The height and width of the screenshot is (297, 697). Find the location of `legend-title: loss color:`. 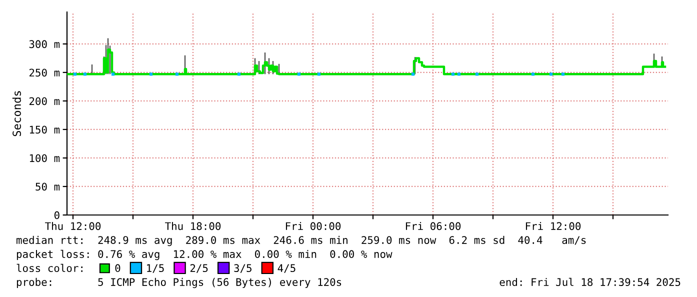

legend-title: loss color: is located at coordinates (49, 268).